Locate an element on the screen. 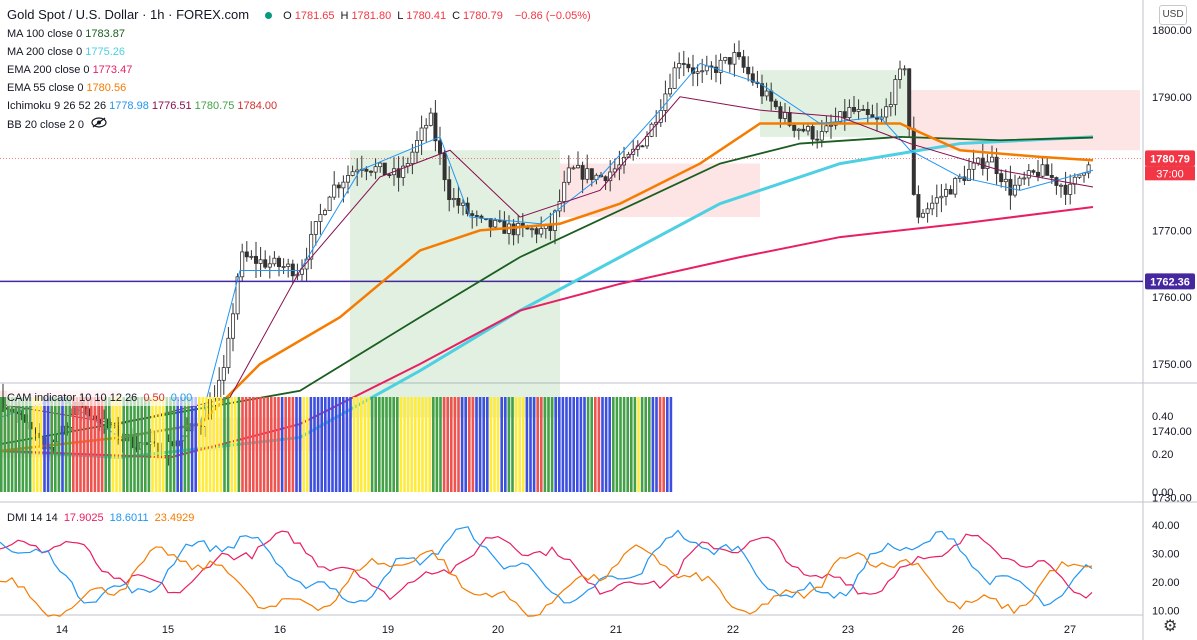 The height and width of the screenshot is (640, 1197). hidden-eye-icon is located at coordinates (99, 125).